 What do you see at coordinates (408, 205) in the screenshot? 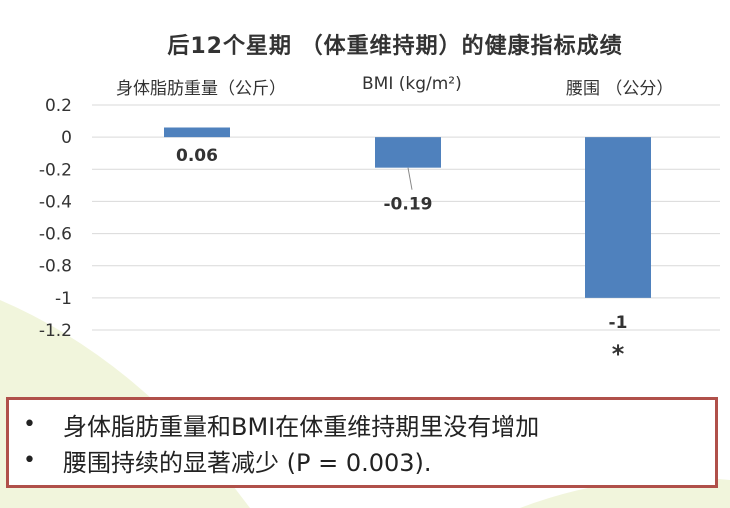
I see `data-label: -0.19` at bounding box center [408, 205].